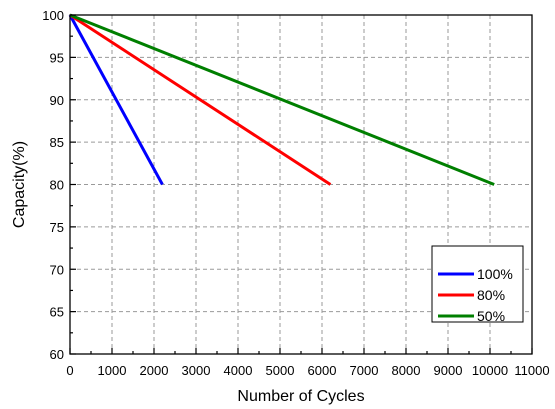  I want to click on x-tick-label: 7000, so click(364, 370).